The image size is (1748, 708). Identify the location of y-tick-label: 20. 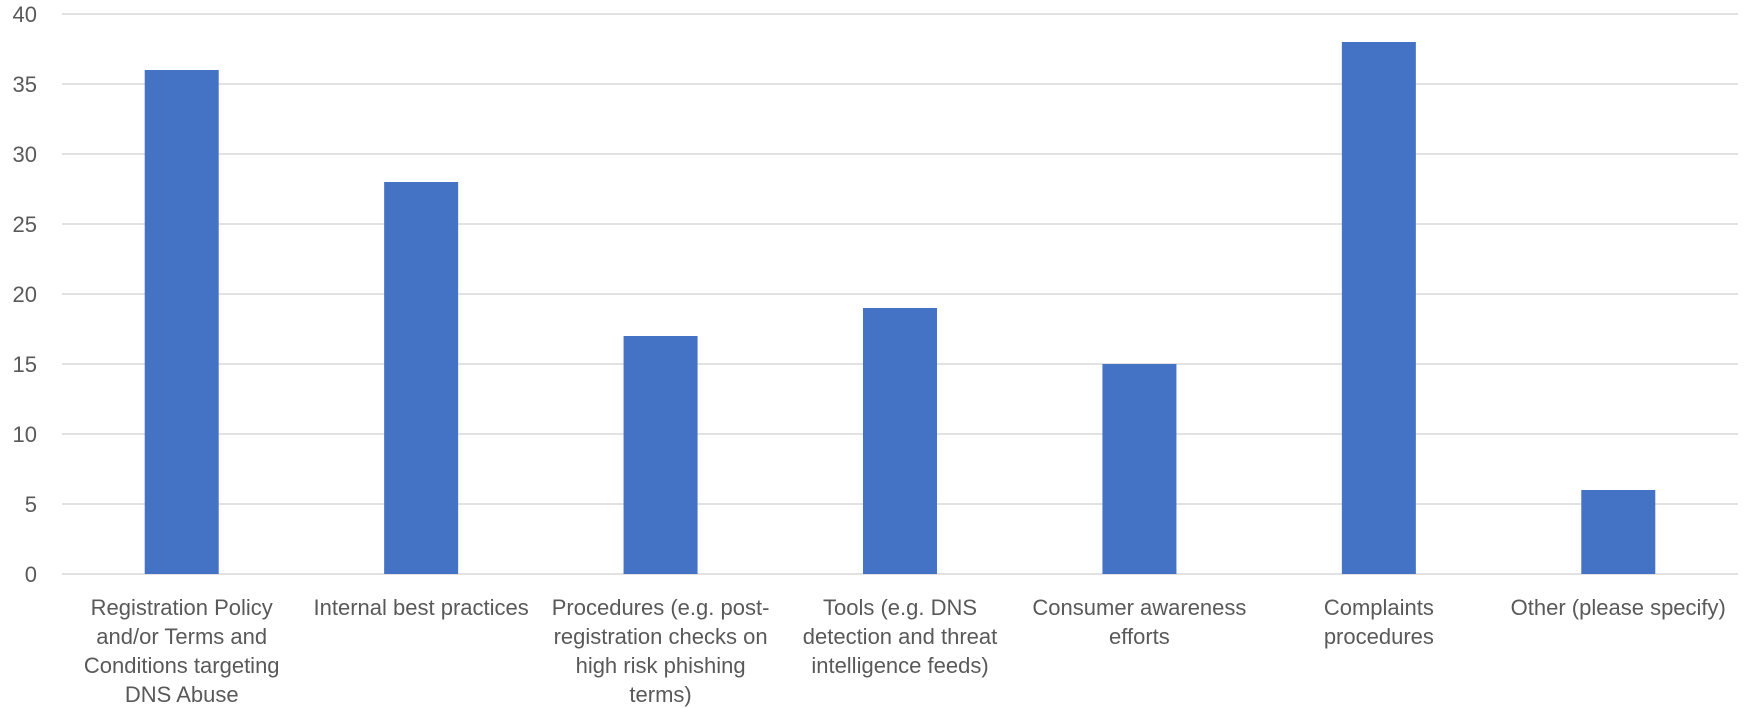
(25, 294).